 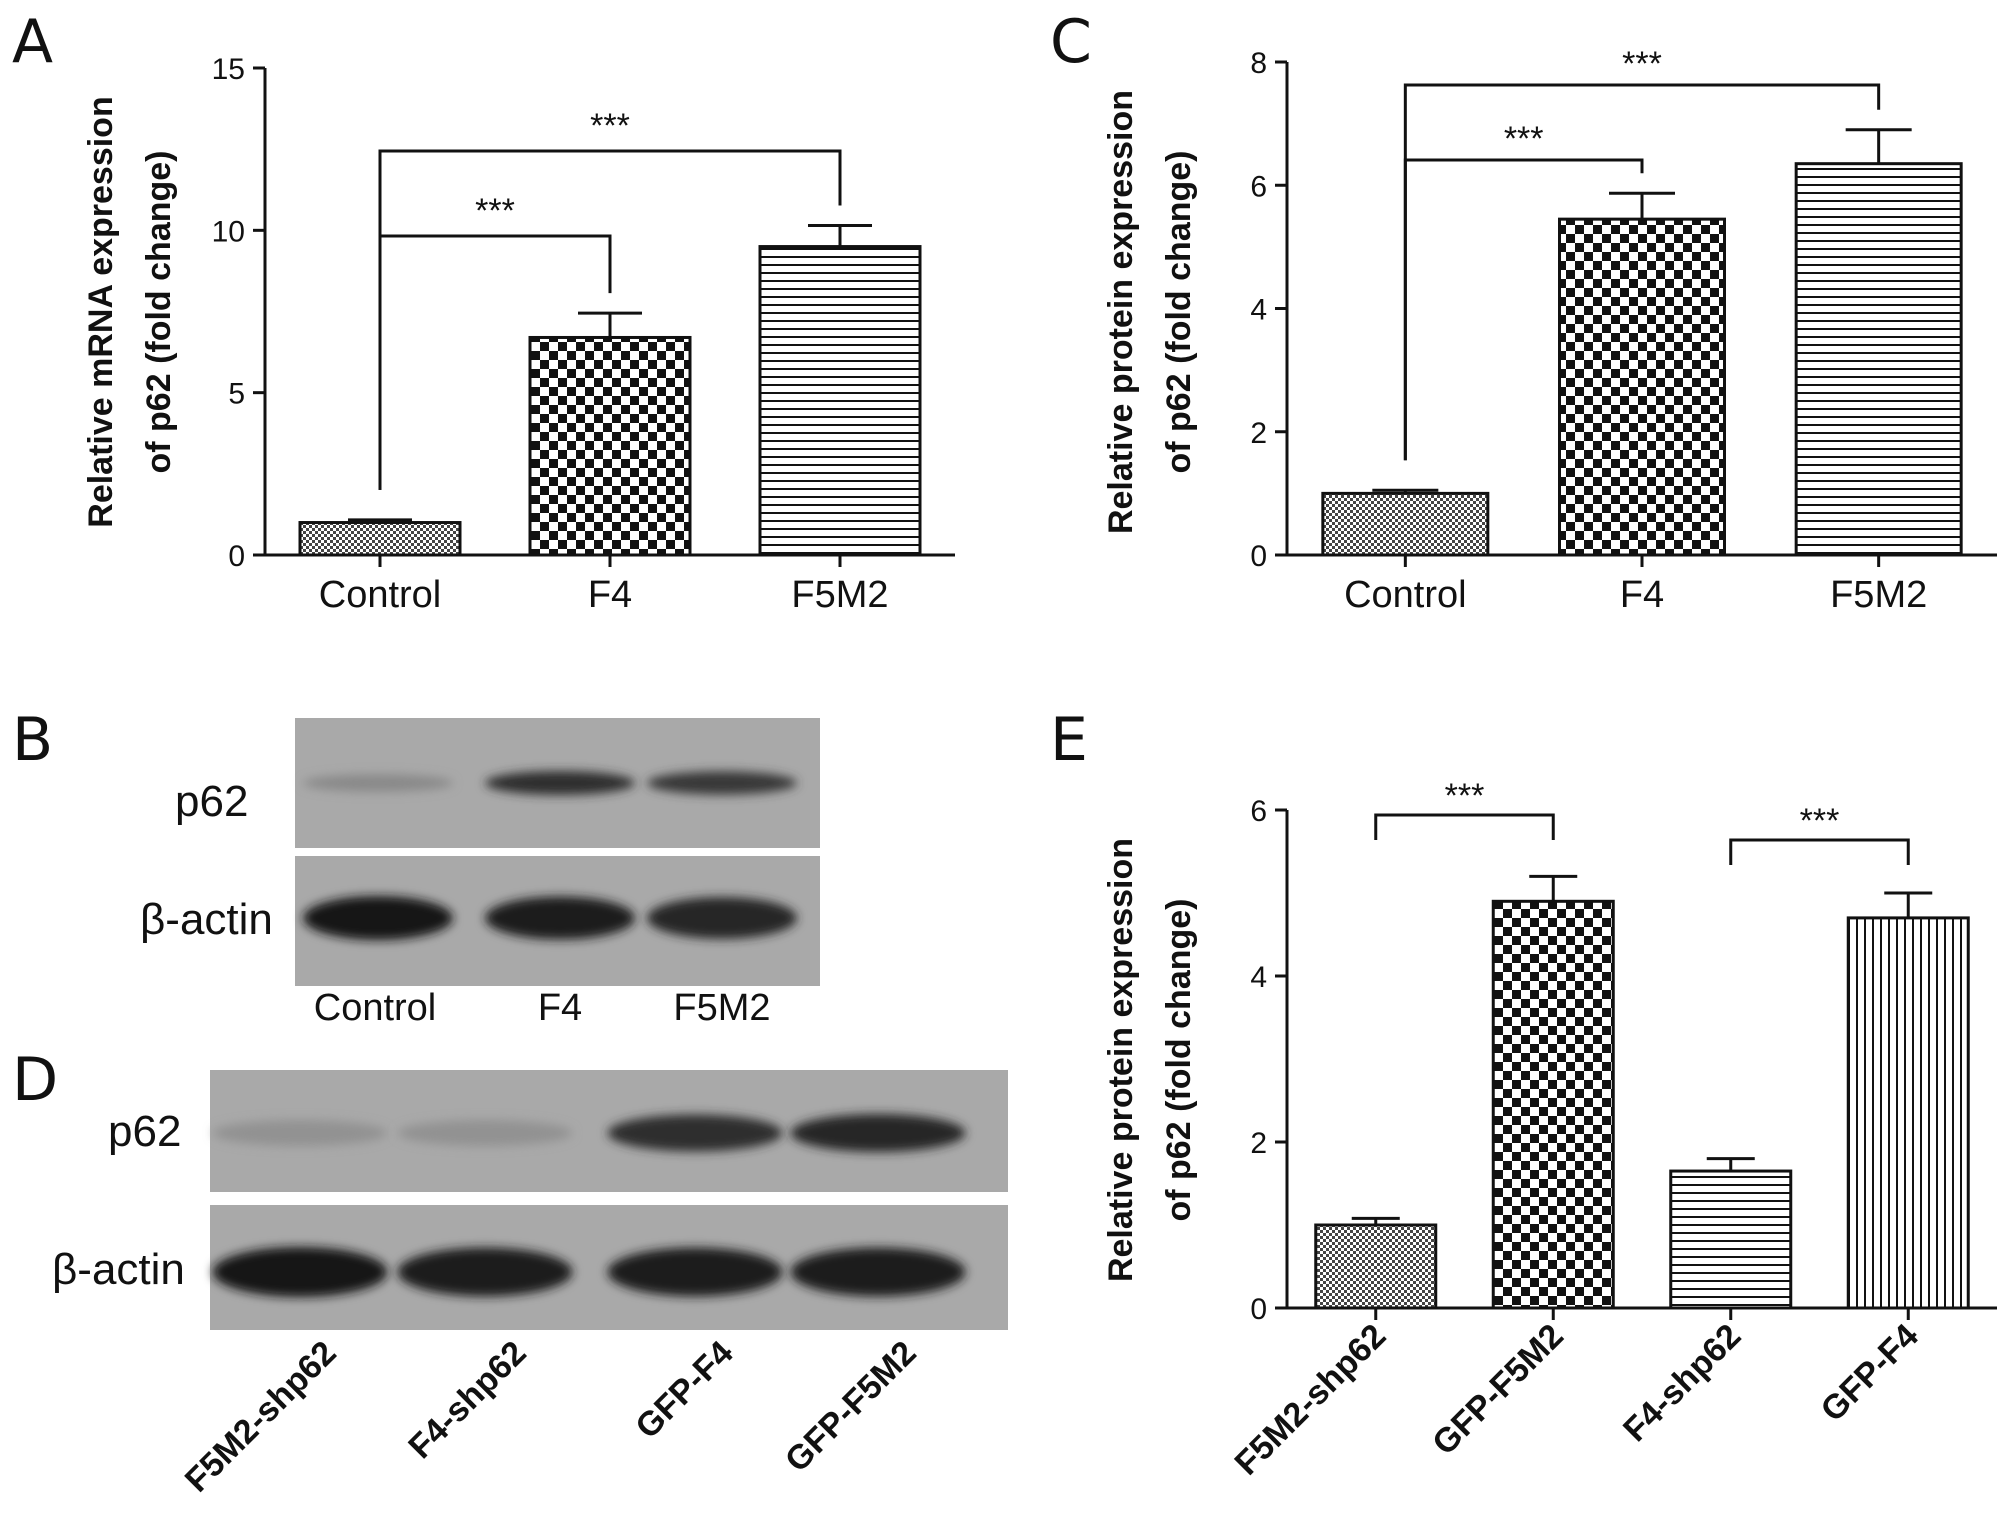 I want to click on blot-b-lane-label: F4, so click(x=560, y=1008).